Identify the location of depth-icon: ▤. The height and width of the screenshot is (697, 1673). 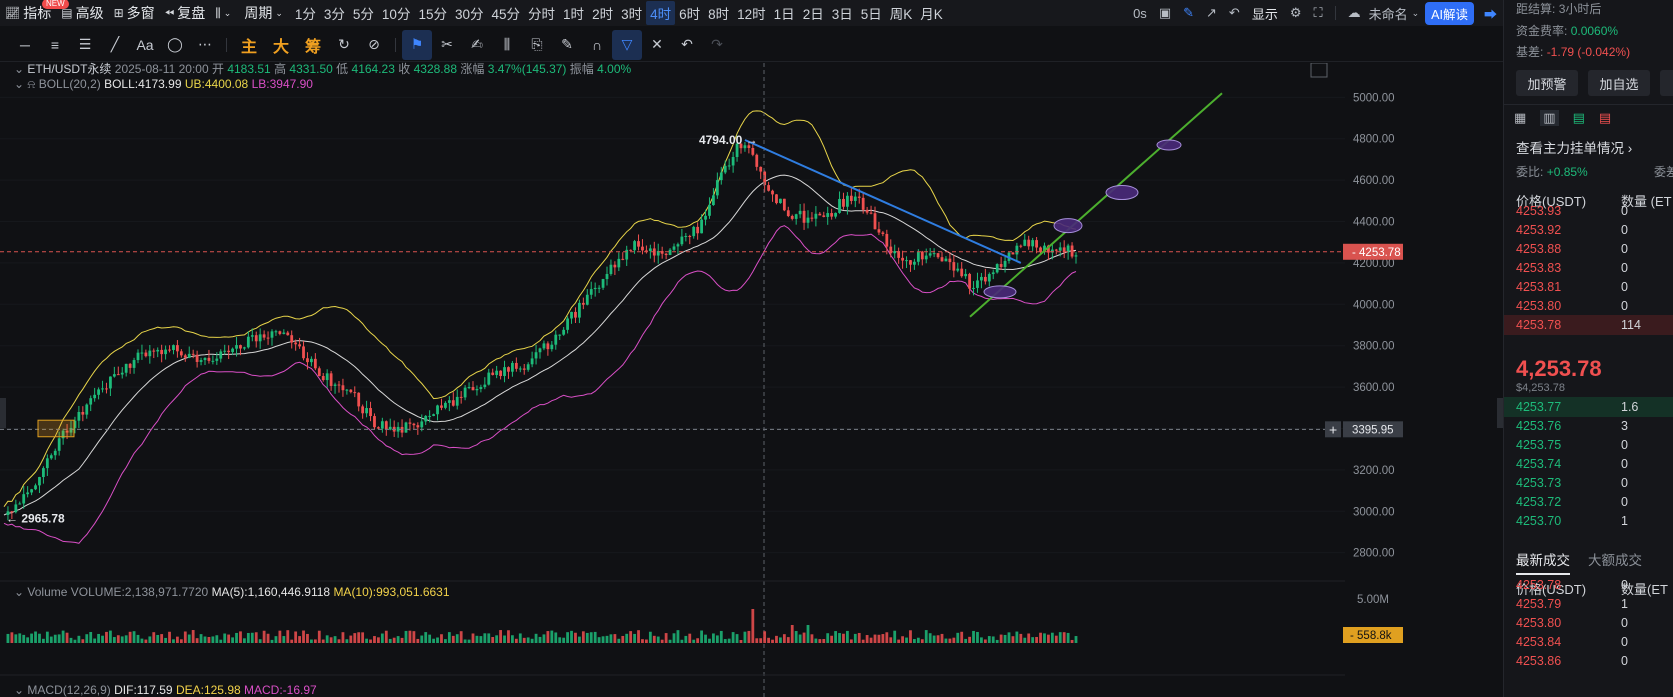
(1605, 117).